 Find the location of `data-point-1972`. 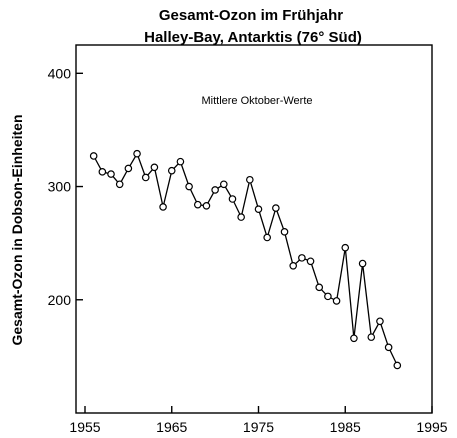

data-point-1972 is located at coordinates (232, 199).